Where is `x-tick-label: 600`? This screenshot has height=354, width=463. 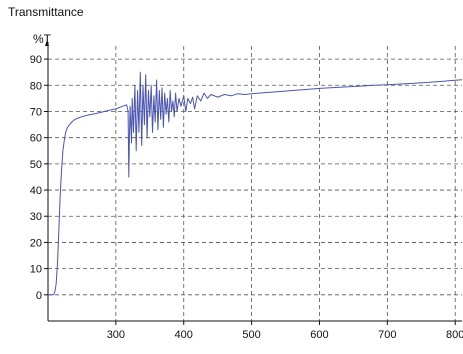
x-tick-label: 600 is located at coordinates (319, 335).